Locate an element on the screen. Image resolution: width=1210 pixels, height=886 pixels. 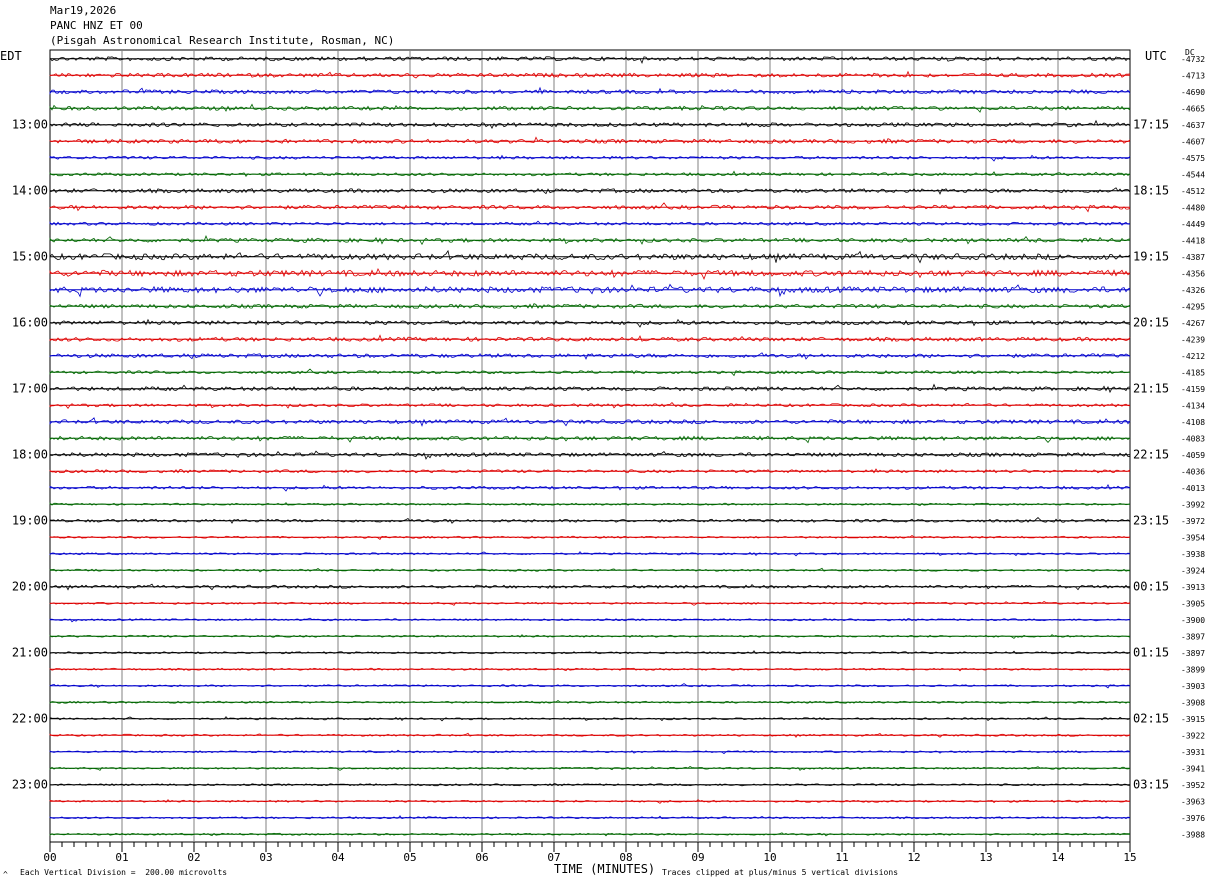
utc-hour-label: 22:15 is located at coordinates (1151, 454).